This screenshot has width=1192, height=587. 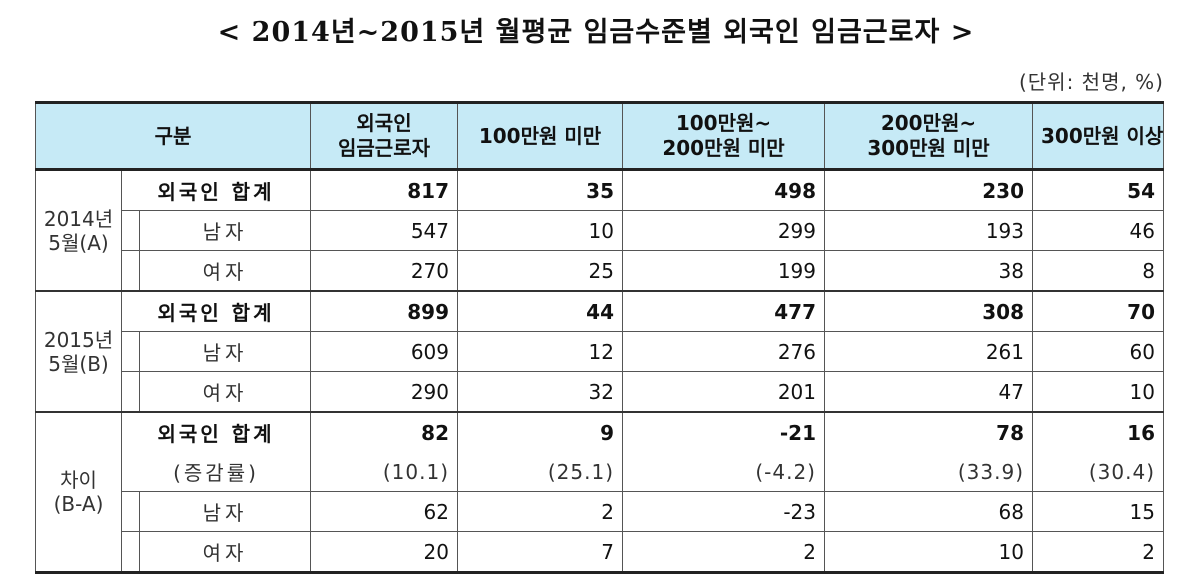 I want to click on table-row: 남자 547 10 299 193 46, so click(x=600, y=230).